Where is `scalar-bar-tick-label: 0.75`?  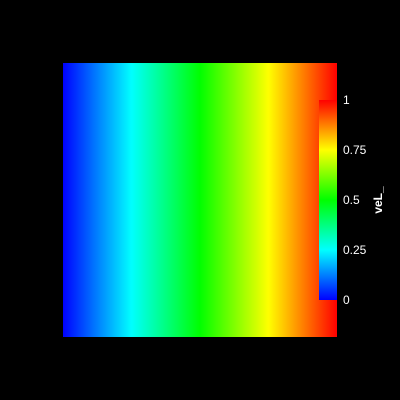
scalar-bar-tick-label: 0.75 is located at coordinates (355, 150).